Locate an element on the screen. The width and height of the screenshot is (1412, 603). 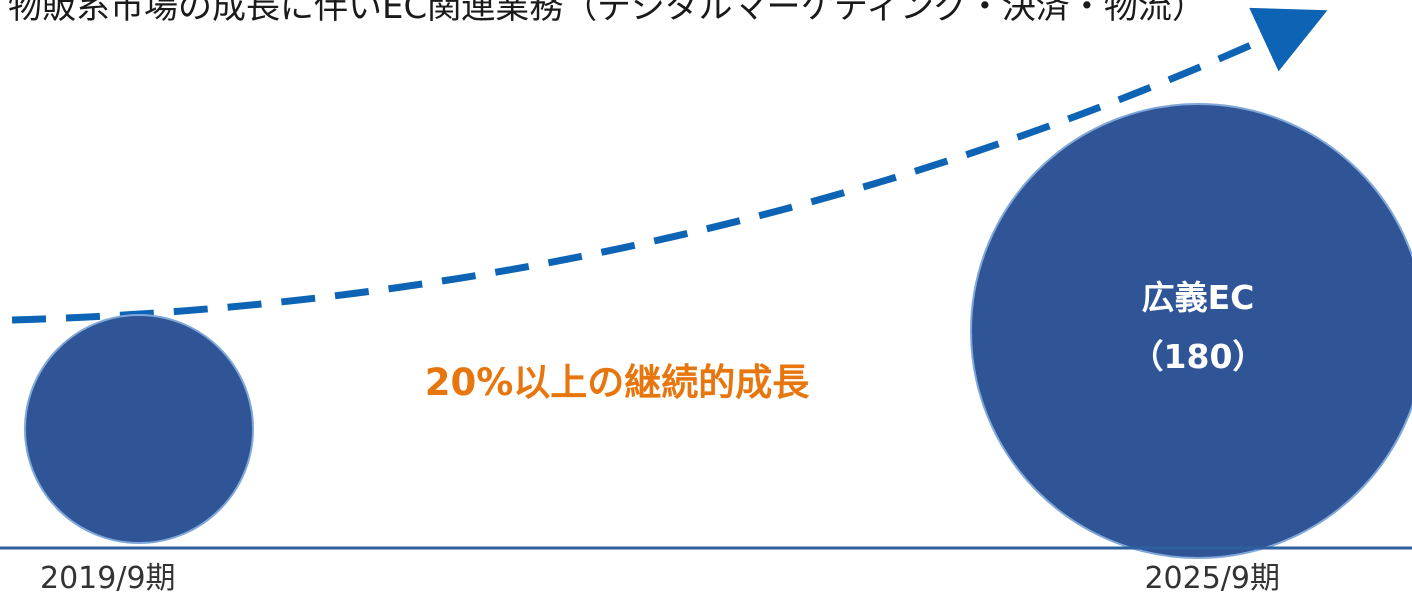
header-text: 物販系市場の成長に伴いEC関連業務（デジタルマーケティング・決済・物流） is located at coordinates (607, 13).